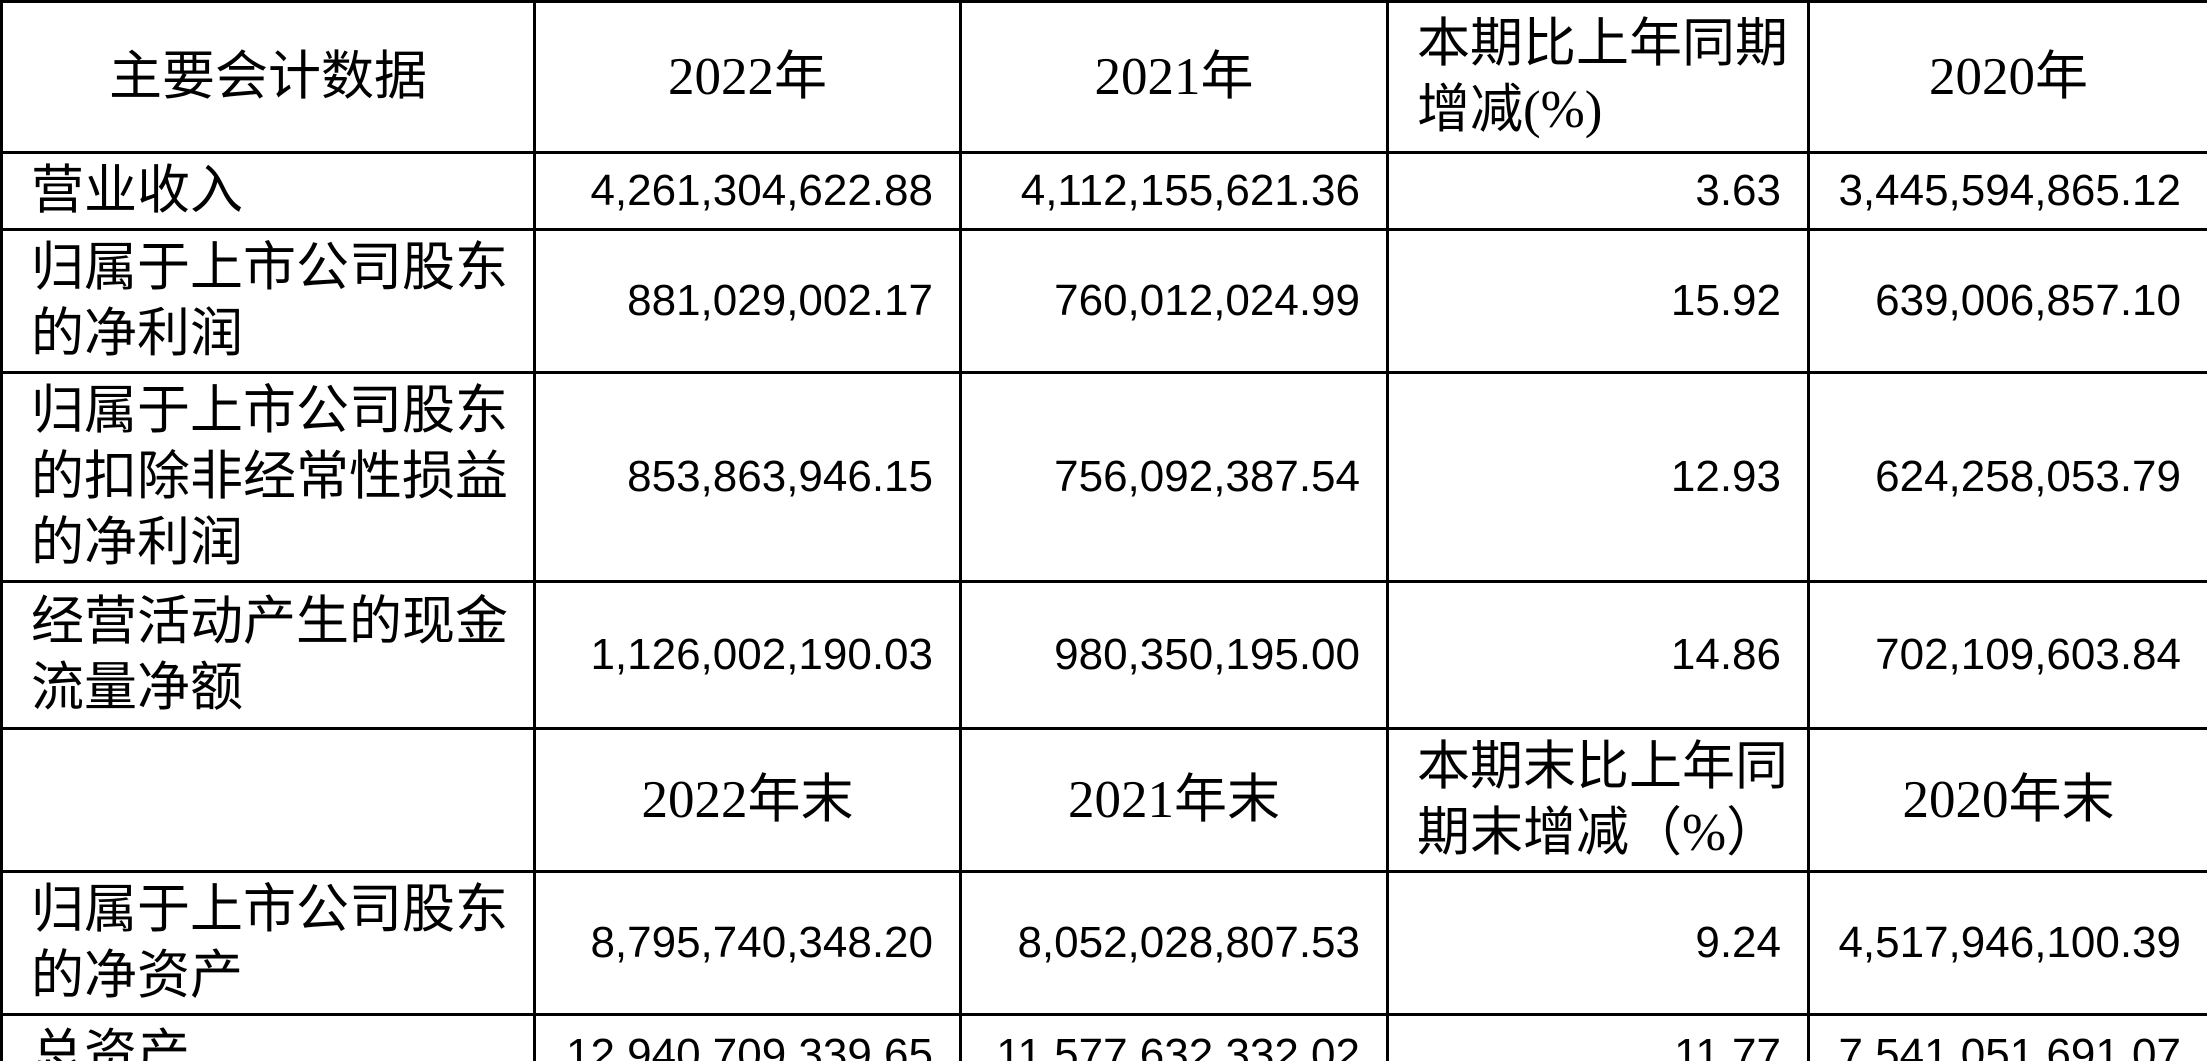  Describe the element at coordinates (1598, 77) in the screenshot. I see `col-header-change-pct: 本期比上年同期 增减(%)` at that location.